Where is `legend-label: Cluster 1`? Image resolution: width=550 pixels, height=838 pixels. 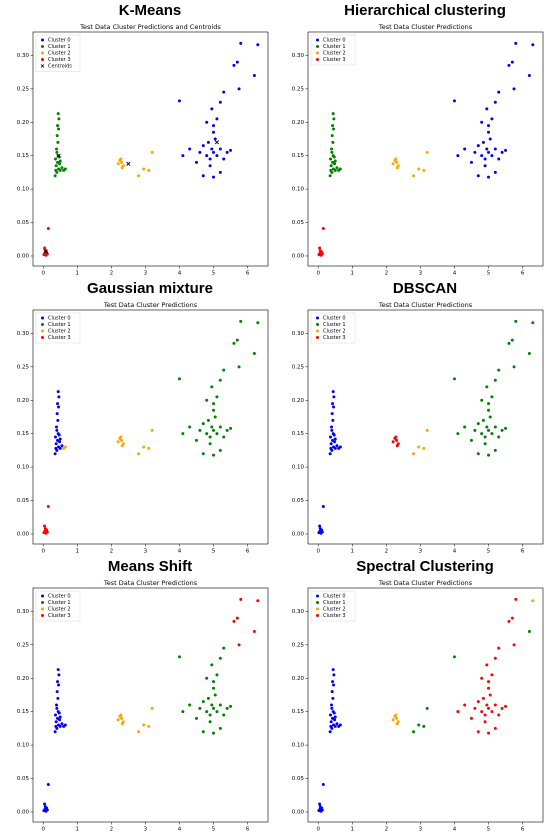
legend-label: Cluster 1 is located at coordinates (334, 47).